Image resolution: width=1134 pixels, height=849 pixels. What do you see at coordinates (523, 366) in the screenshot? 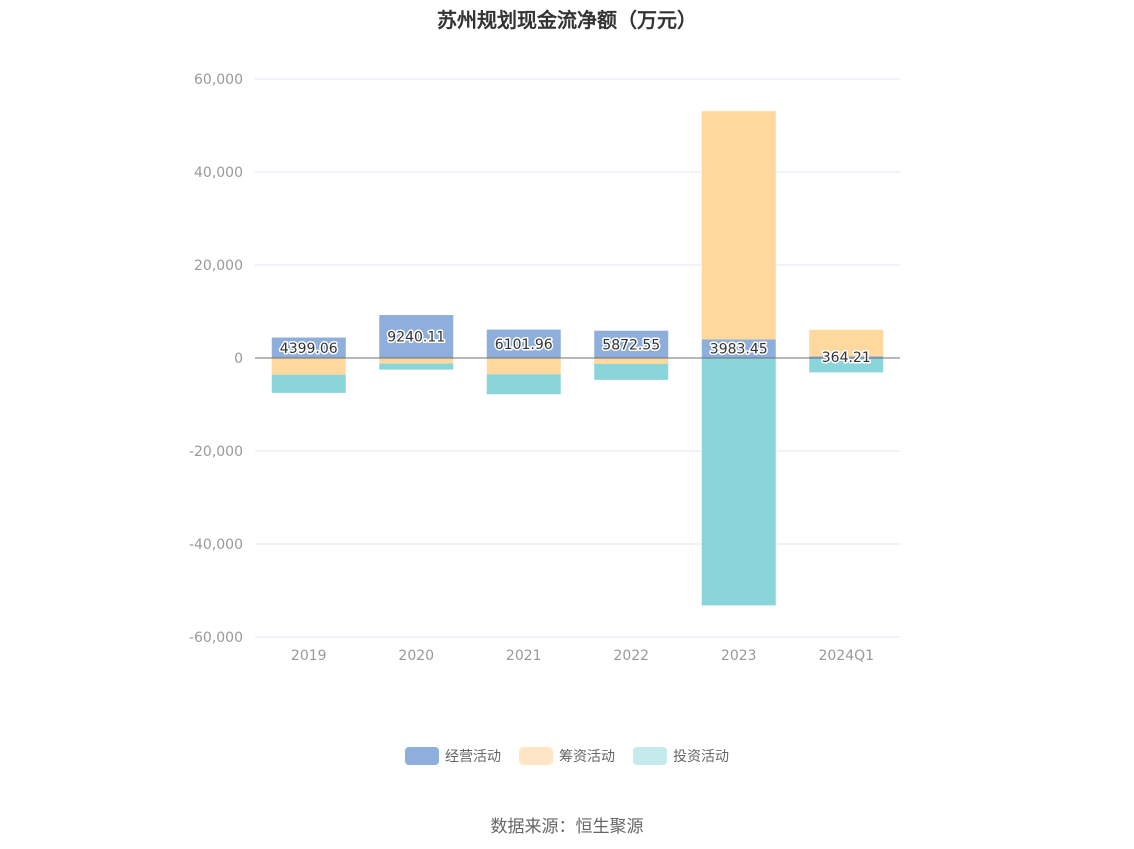
I see `bar-筹资活动-2021` at bounding box center [523, 366].